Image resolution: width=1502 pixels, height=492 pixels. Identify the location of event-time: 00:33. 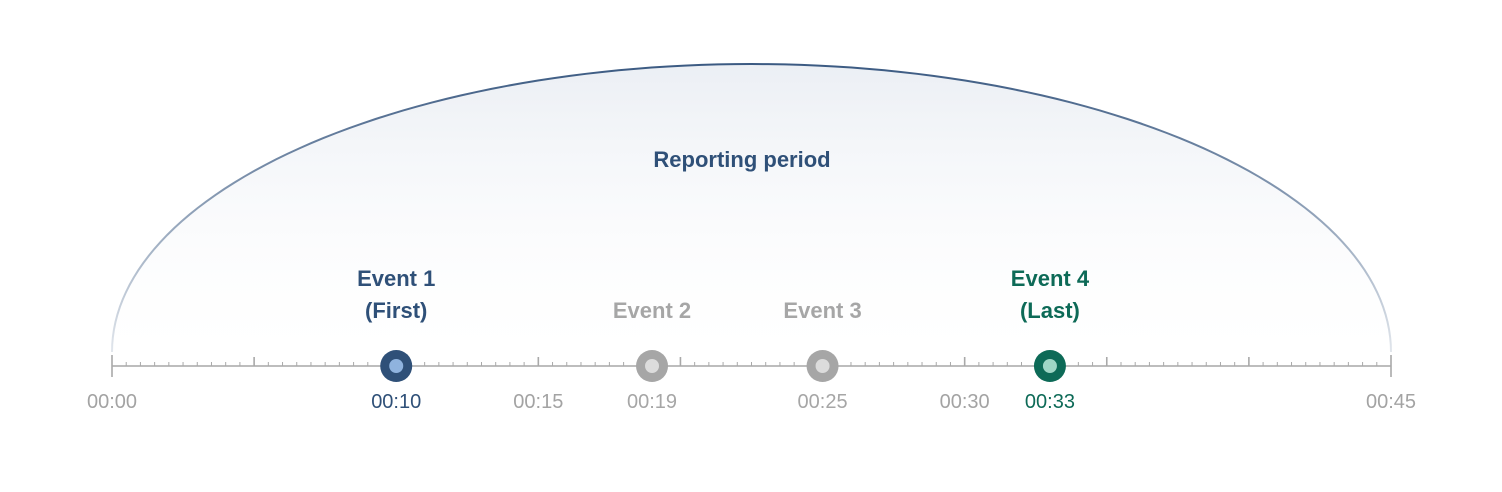
(1050, 402).